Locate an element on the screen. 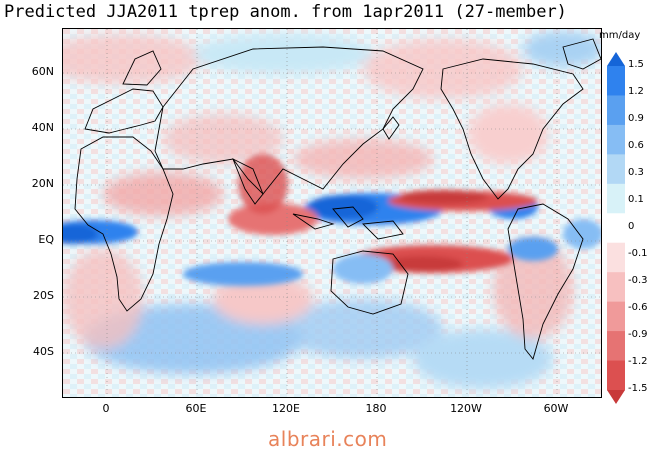  colorbar-tick-label: -1.2 is located at coordinates (638, 361).